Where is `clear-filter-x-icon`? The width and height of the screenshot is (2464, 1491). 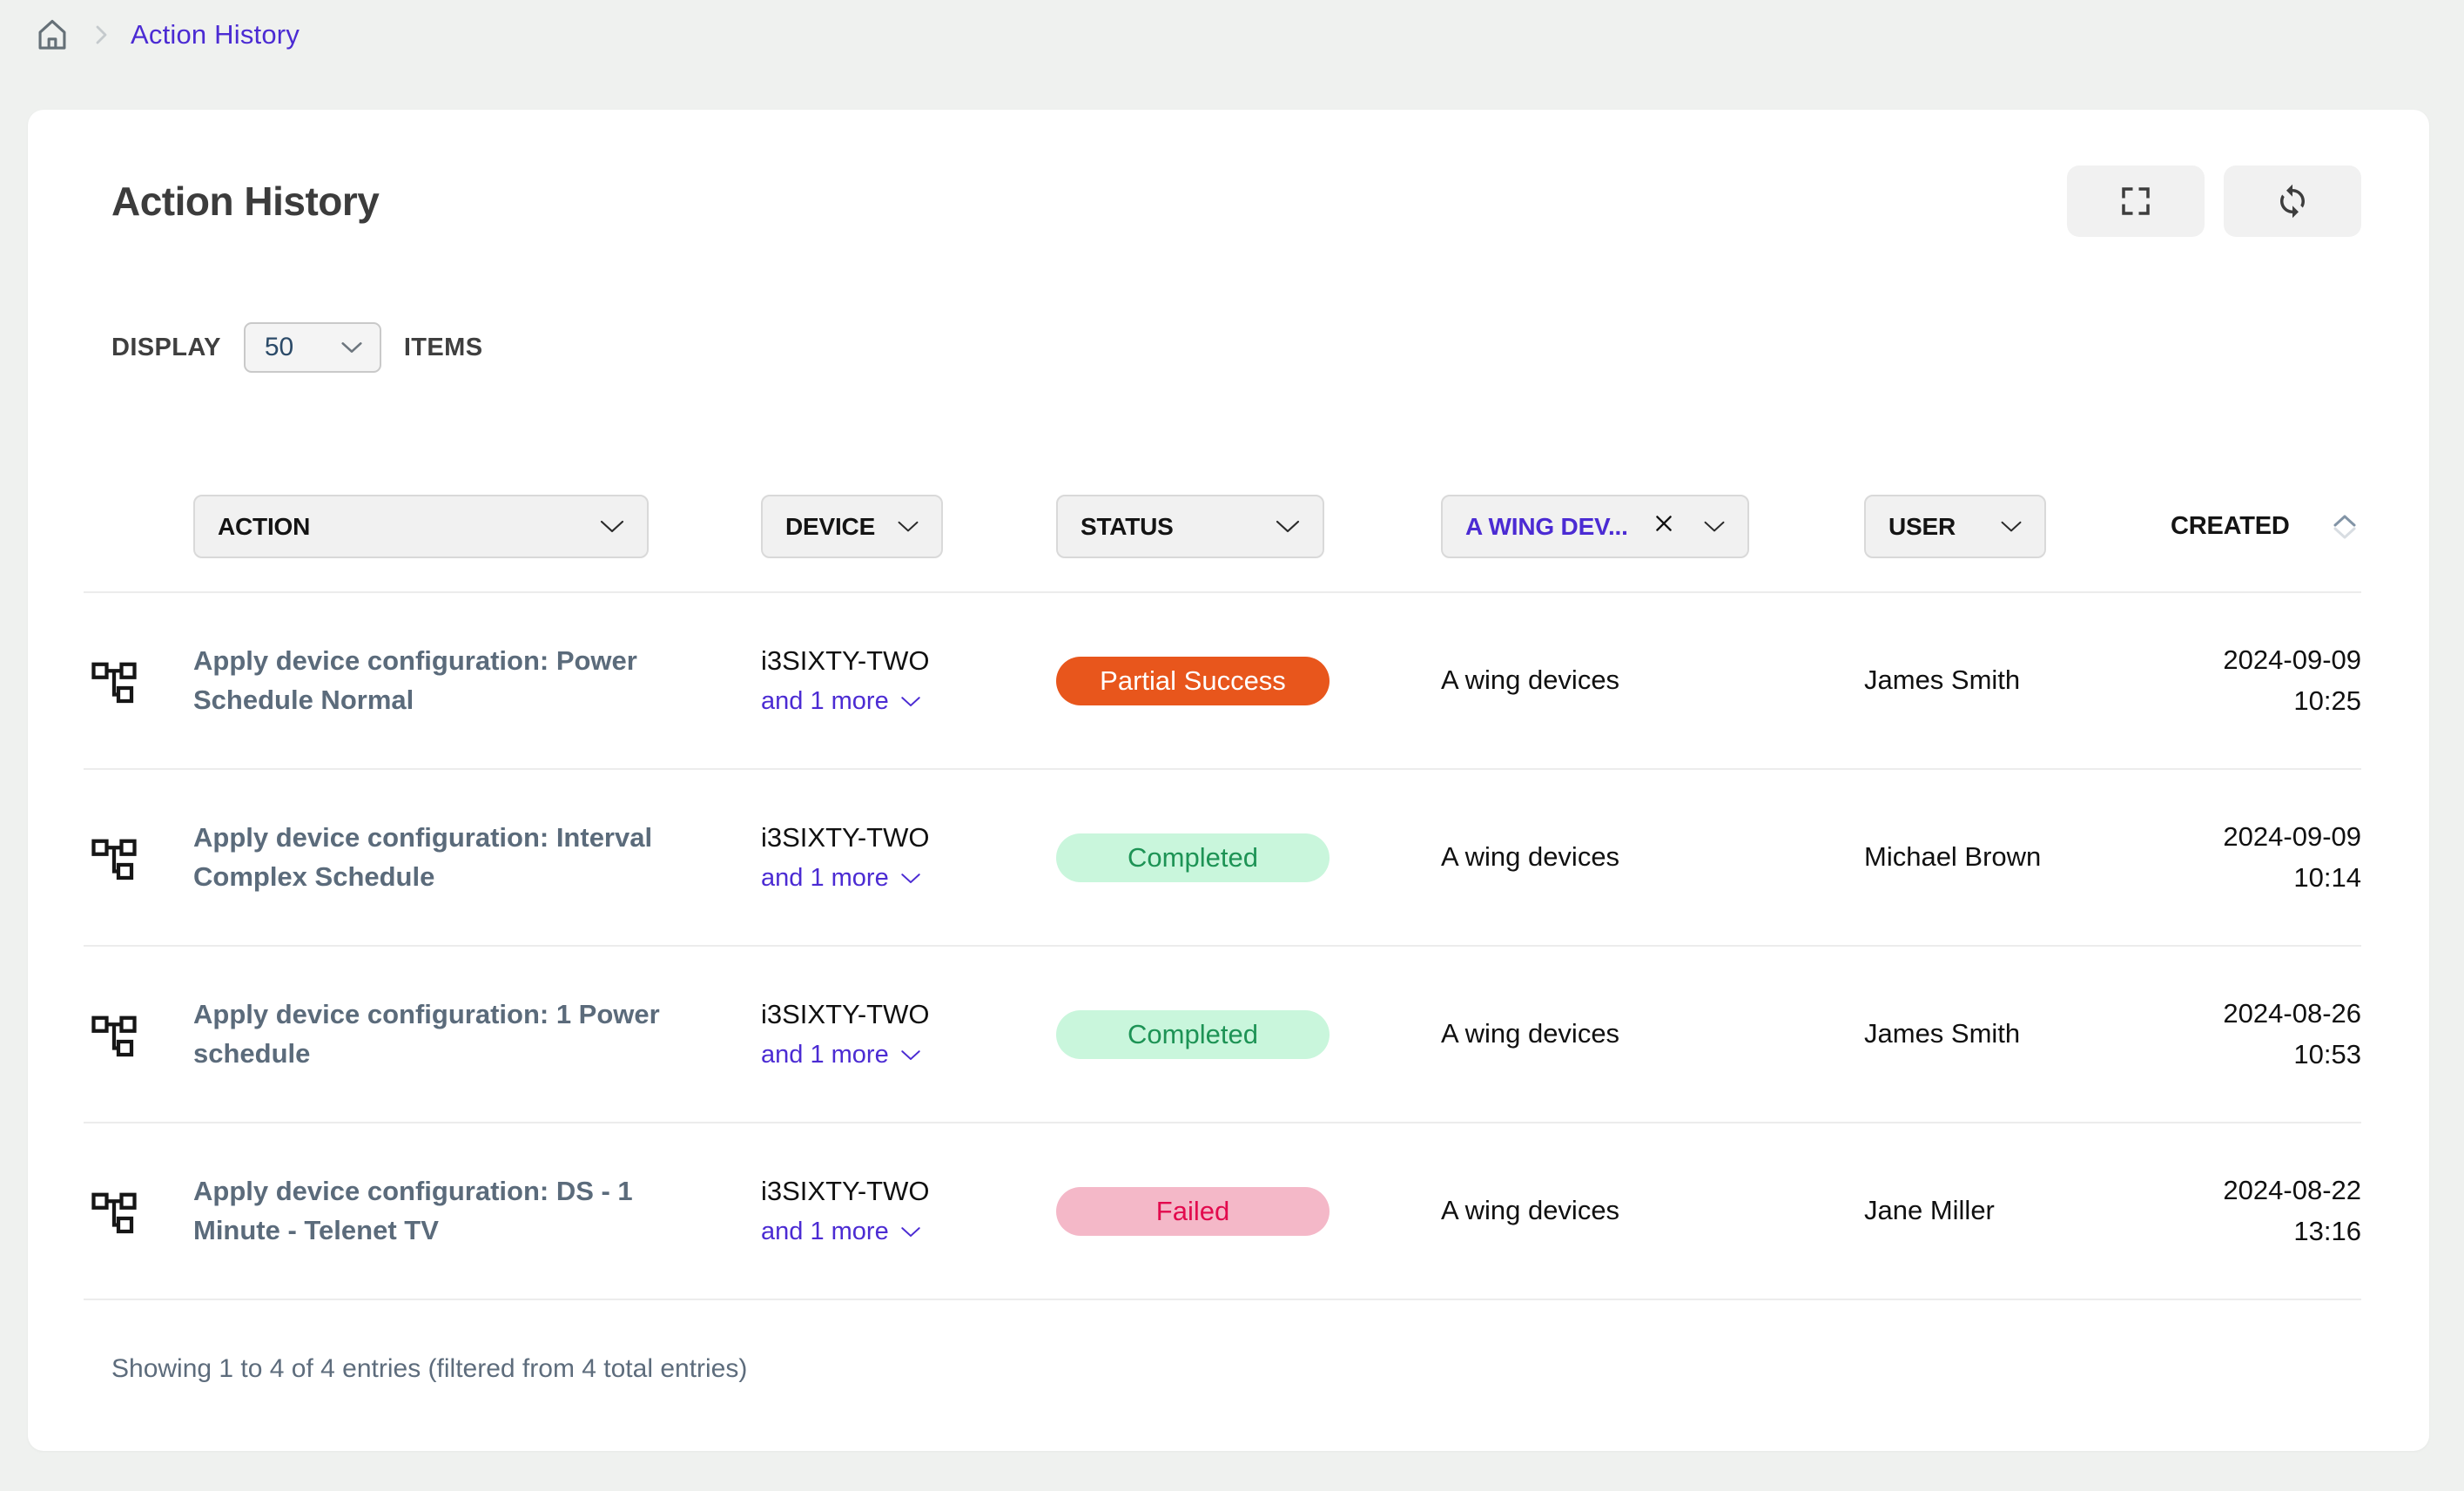 clear-filter-x-icon is located at coordinates (1664, 523).